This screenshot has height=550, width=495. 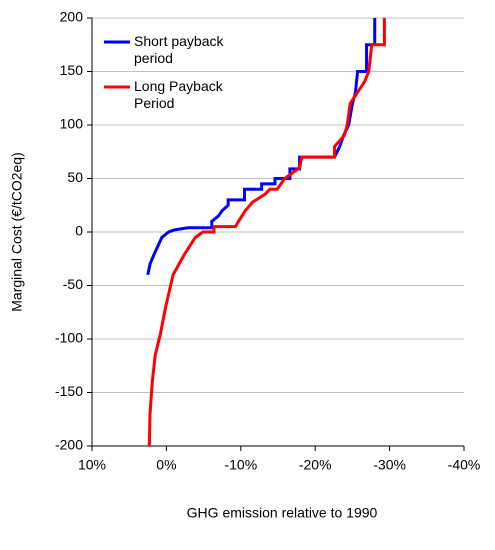 What do you see at coordinates (72, 124) in the screenshot?
I see `y-tick-label: 100` at bounding box center [72, 124].